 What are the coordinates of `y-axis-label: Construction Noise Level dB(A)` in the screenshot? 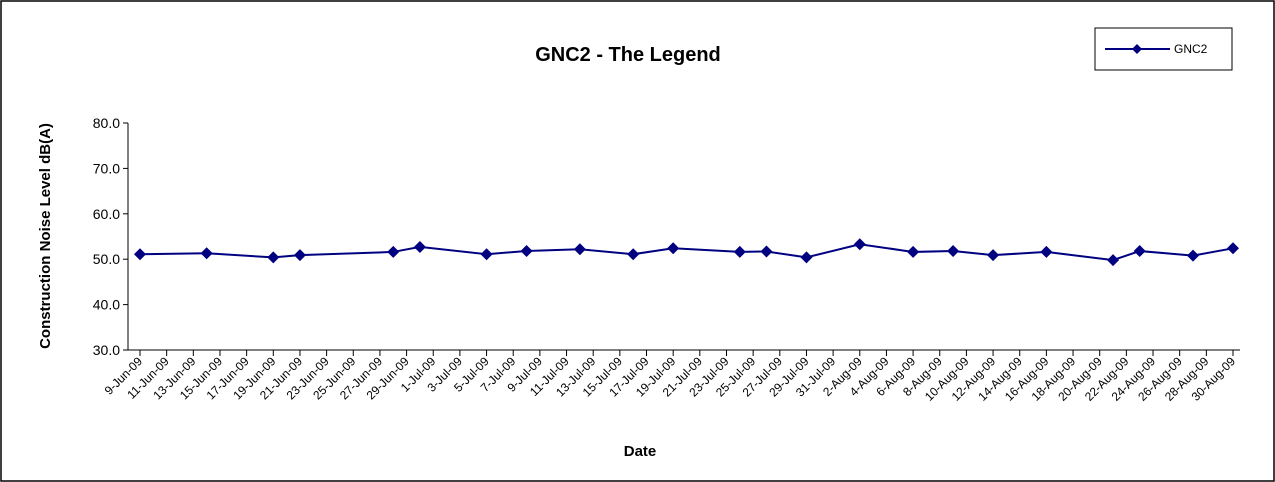 It's located at (45, 236).